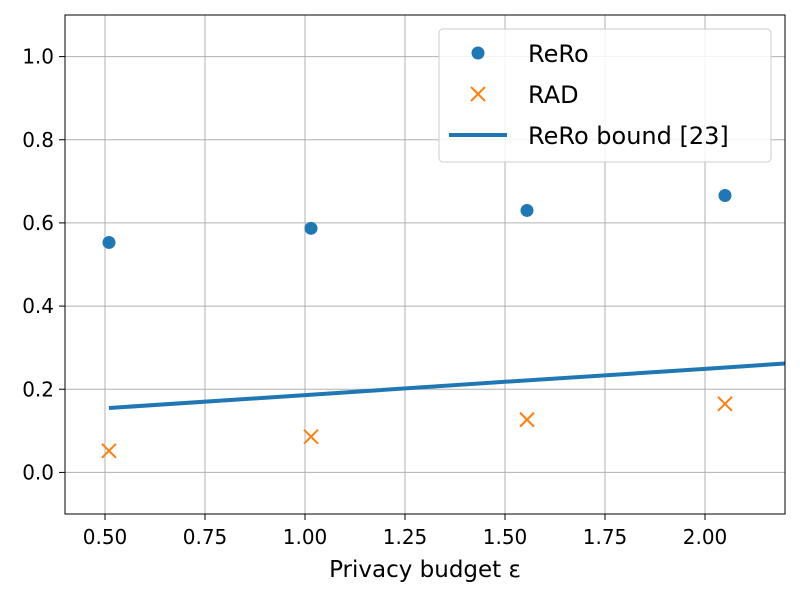 This screenshot has width=800, height=600. I want to click on y-tick-label: 0.2, so click(38, 389).